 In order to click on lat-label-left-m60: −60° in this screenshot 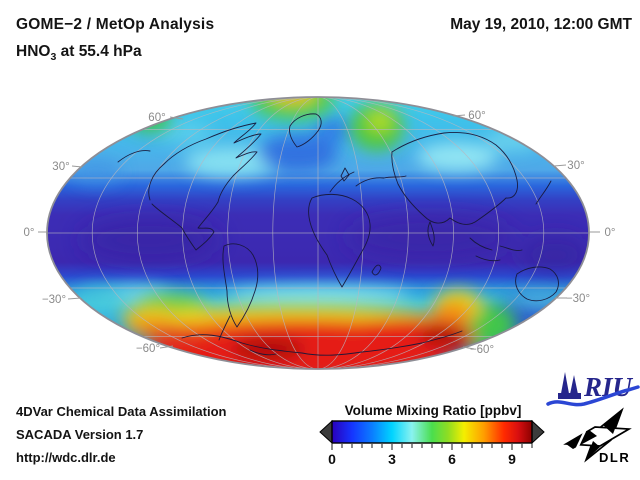, I will do `click(148, 349)`.